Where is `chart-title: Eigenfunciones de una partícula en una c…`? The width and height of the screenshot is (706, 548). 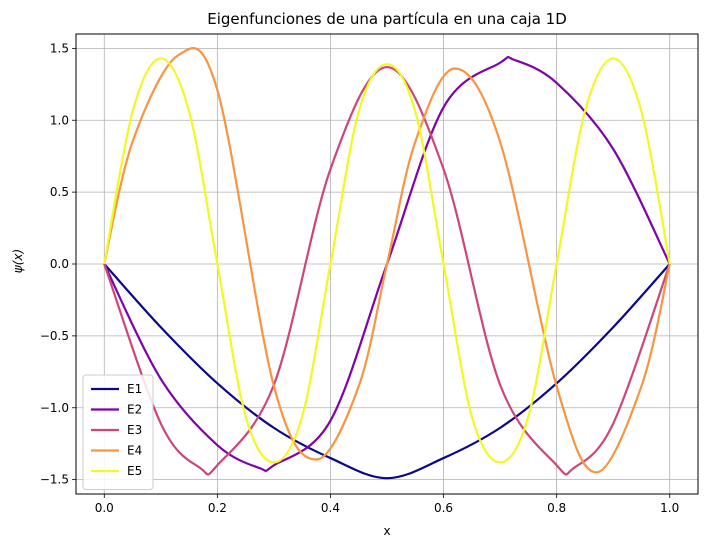
chart-title: Eigenfunciones de una partícula en una c… is located at coordinates (387, 19).